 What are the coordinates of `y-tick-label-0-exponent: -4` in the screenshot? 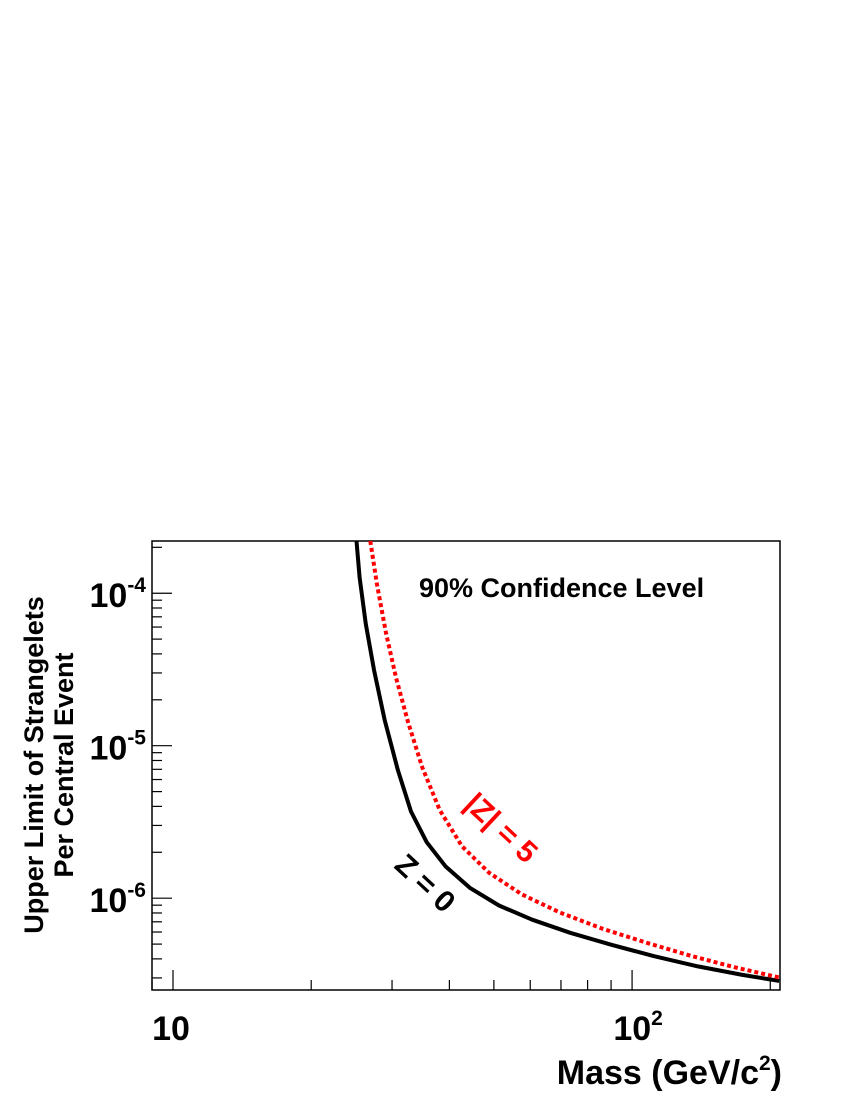 It's located at (136, 585).